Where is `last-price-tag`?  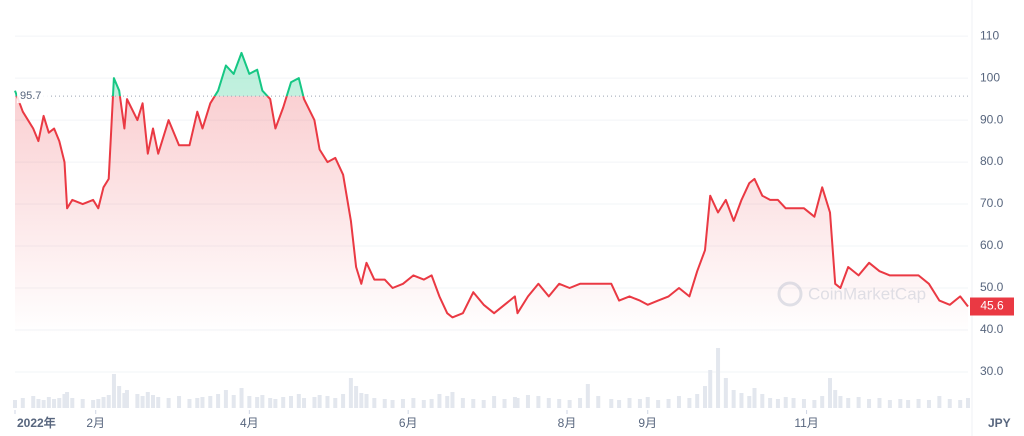 last-price-tag is located at coordinates (992, 306).